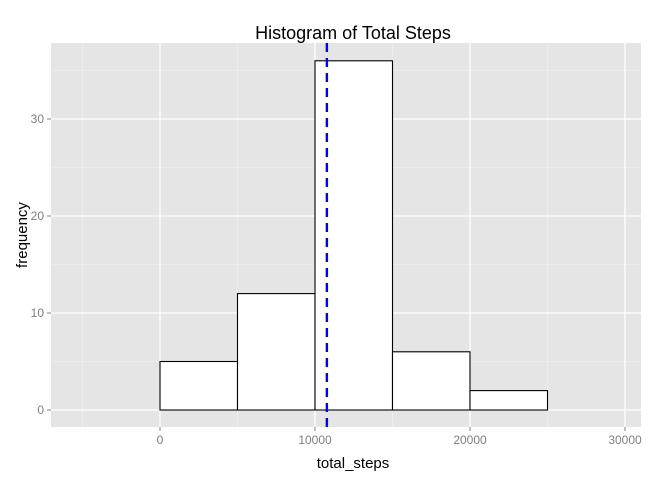 The image size is (672, 480). I want to click on y-axis-title: frequency, so click(22, 235).